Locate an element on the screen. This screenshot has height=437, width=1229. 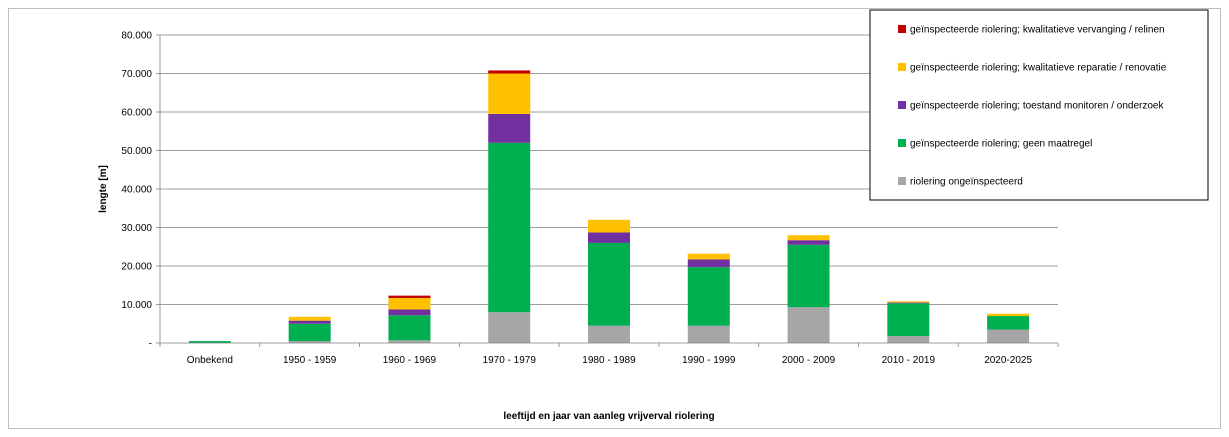
x-tick-label: 1990 - 1999 is located at coordinates (709, 360).